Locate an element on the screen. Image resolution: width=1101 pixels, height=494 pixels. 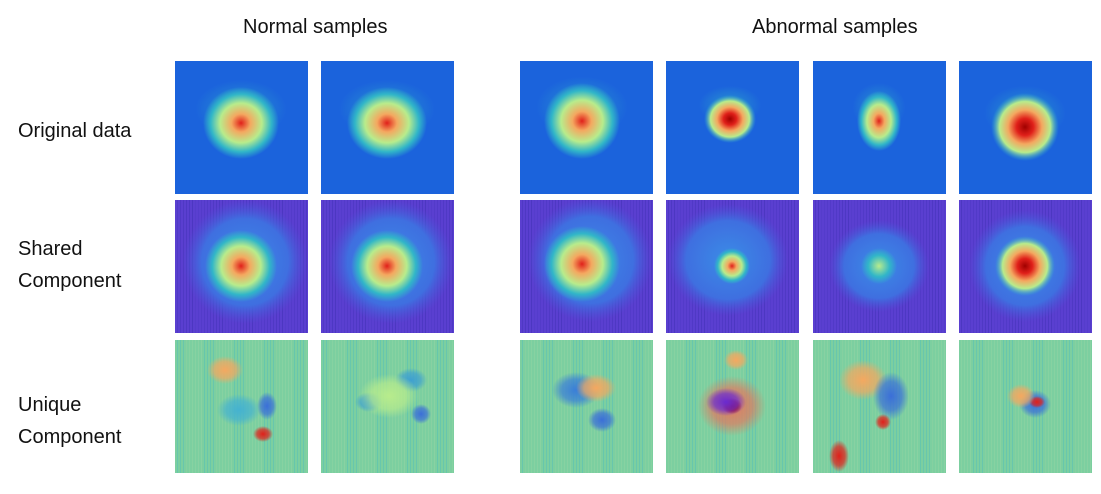
row-label-line: Original data is located at coordinates (75, 131).